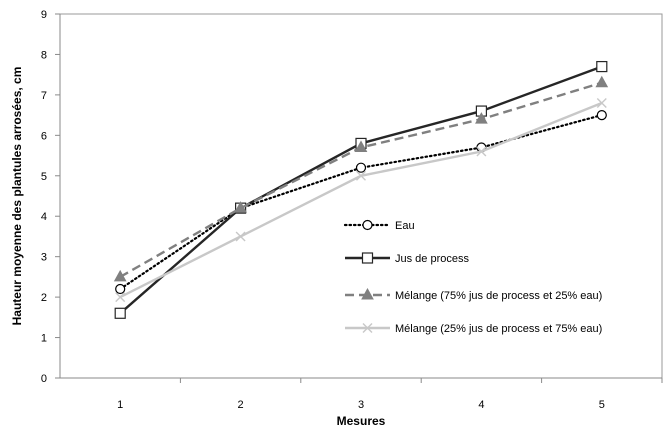 The height and width of the screenshot is (431, 668). Describe the element at coordinates (44, 258) in the screenshot. I see `y-tick-label: 3` at that location.